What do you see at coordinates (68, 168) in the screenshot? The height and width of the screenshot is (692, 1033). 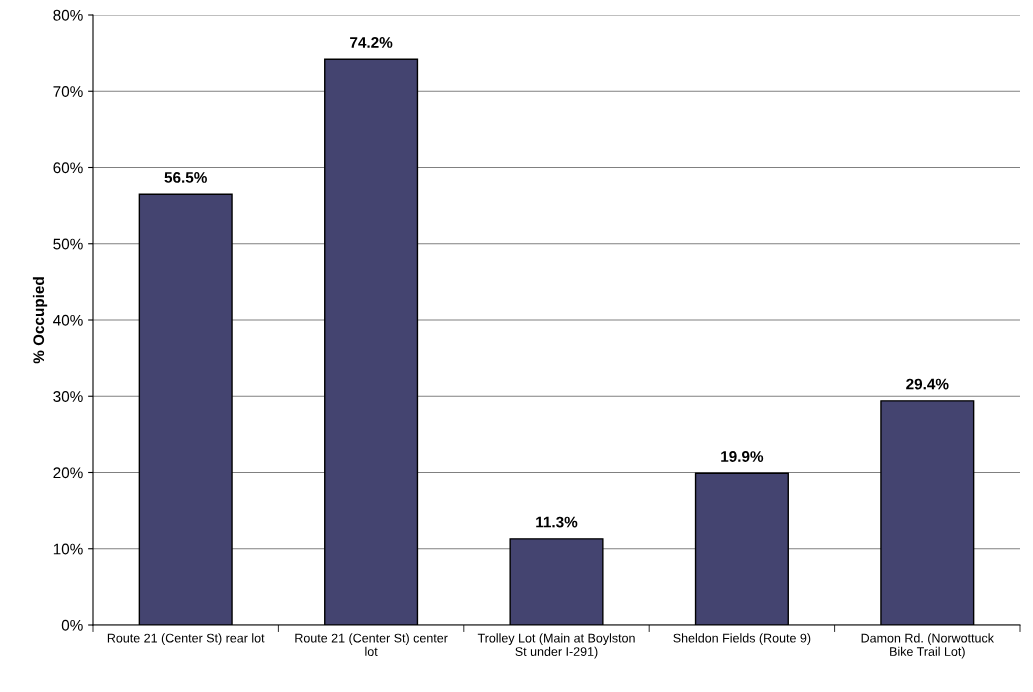 I see `y-tick-label: 60%` at bounding box center [68, 168].